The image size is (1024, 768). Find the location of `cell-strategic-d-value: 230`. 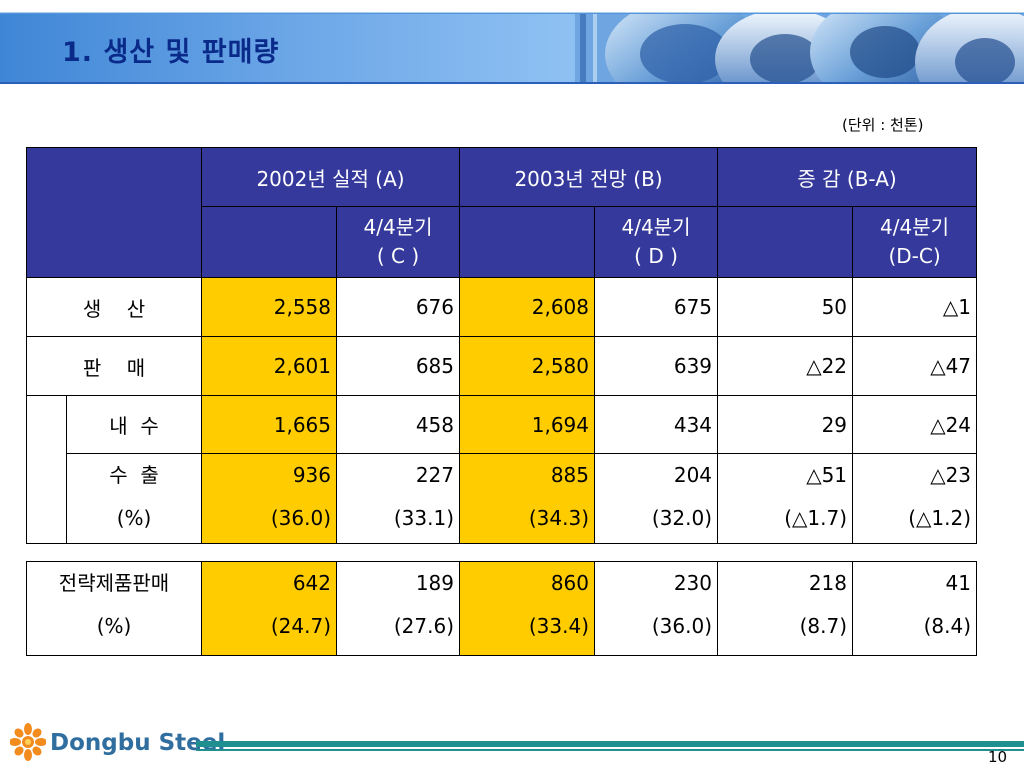

cell-strategic-d-value: 230 is located at coordinates (692, 583).